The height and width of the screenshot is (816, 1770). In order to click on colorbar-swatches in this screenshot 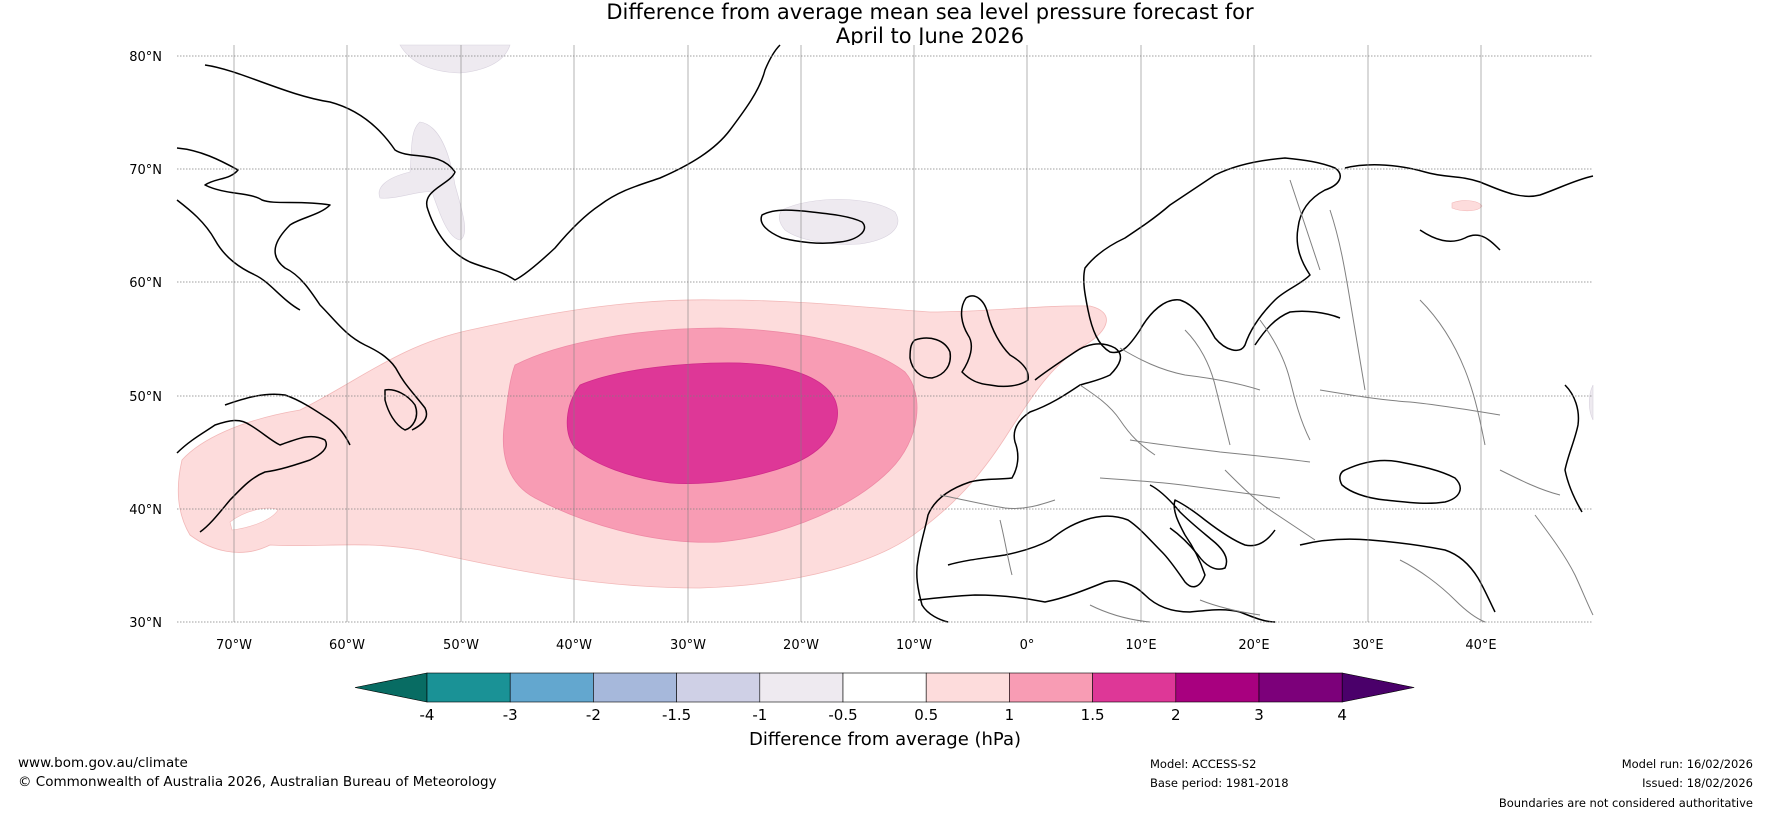, I will do `click(884, 687)`.